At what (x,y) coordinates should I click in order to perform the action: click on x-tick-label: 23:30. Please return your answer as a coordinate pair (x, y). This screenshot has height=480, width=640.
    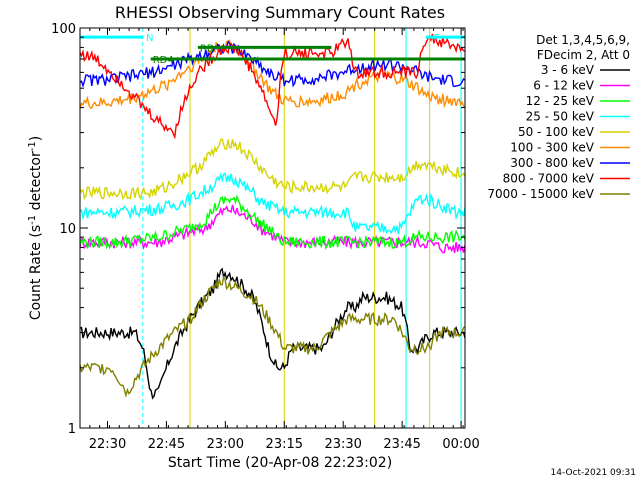
    Looking at the image, I should click on (342, 444).